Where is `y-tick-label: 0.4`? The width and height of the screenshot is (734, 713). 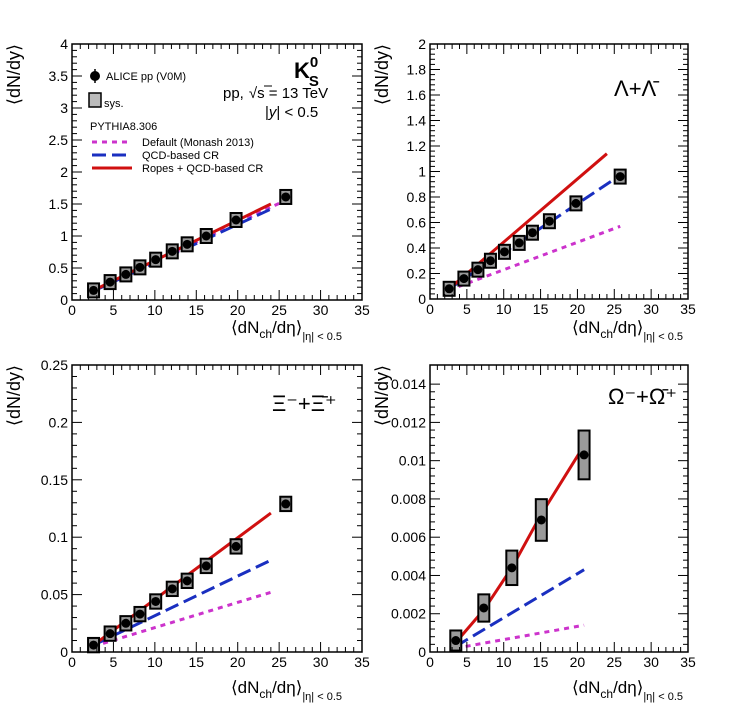 y-tick-label: 0.4 is located at coordinates (417, 248).